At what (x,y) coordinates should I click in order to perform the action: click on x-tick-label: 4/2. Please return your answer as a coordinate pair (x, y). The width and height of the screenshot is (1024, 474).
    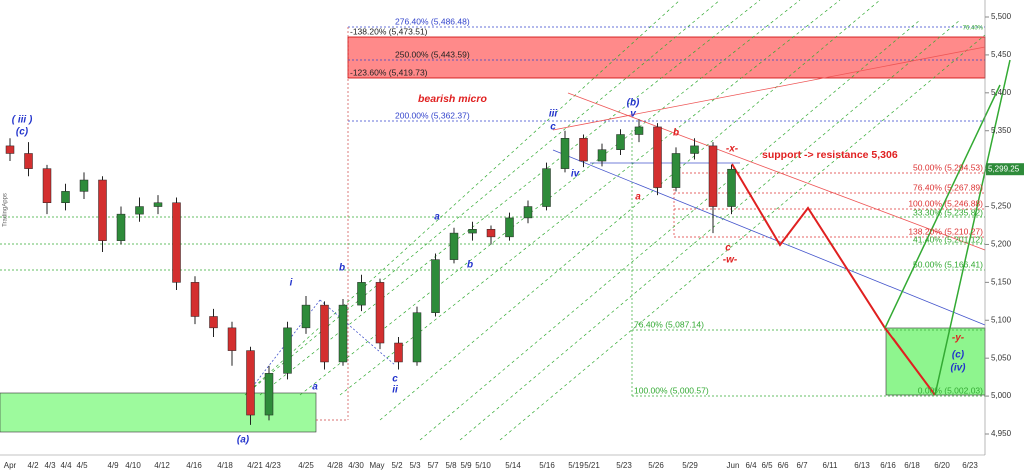
    Looking at the image, I should click on (33, 465).